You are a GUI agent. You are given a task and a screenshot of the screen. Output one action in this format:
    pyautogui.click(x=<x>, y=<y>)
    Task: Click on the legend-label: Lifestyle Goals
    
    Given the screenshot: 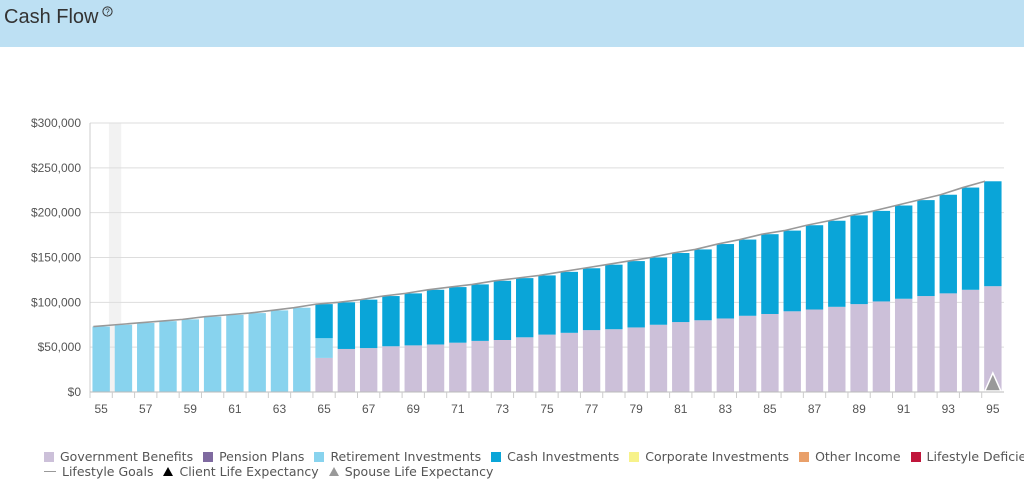 What is the action you would take?
    pyautogui.click(x=108, y=471)
    